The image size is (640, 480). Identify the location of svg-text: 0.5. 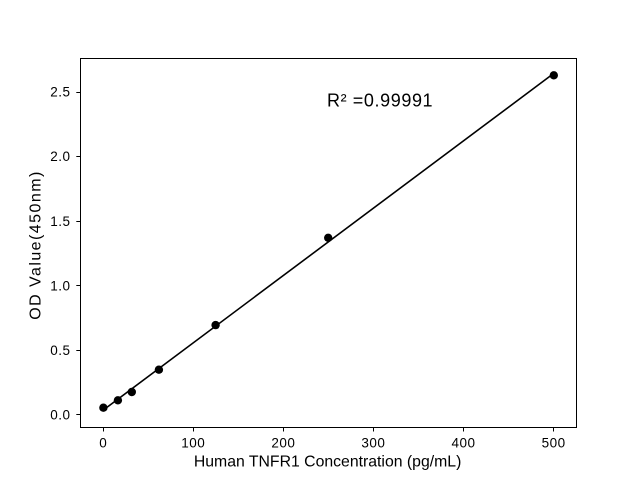
(60, 350).